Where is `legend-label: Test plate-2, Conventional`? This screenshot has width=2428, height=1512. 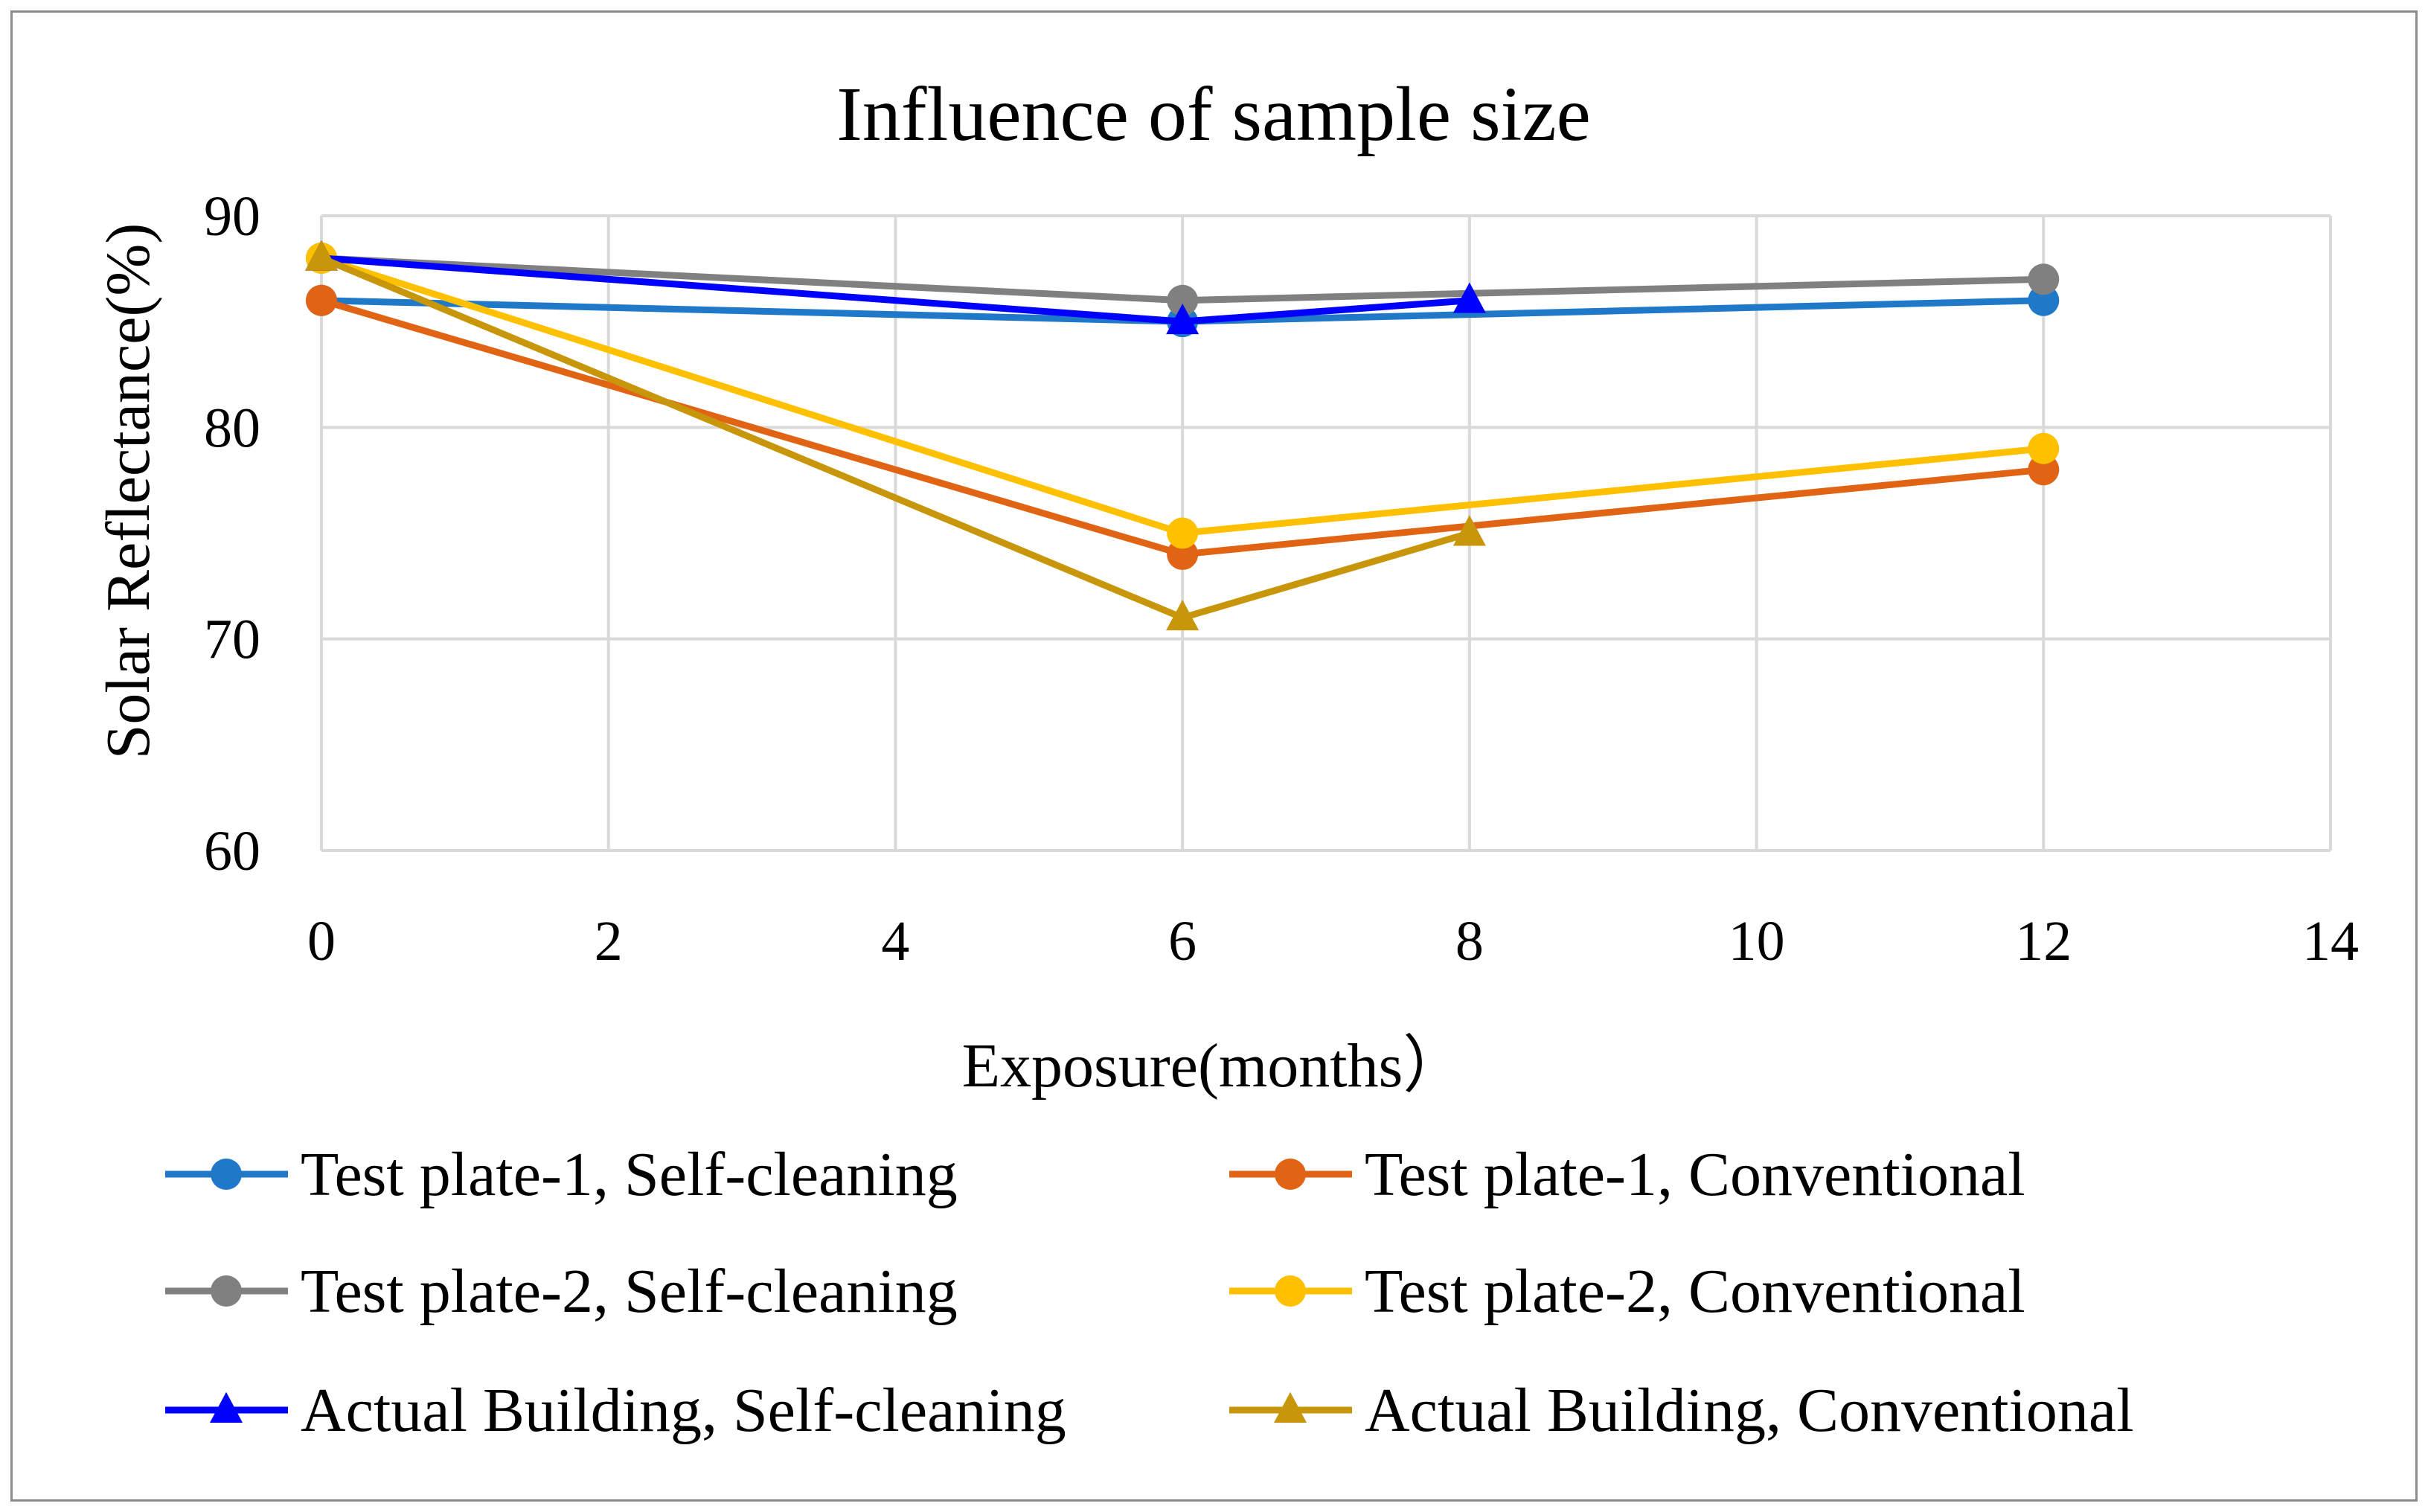
legend-label: Test plate-2, Conventional is located at coordinates (1695, 1291).